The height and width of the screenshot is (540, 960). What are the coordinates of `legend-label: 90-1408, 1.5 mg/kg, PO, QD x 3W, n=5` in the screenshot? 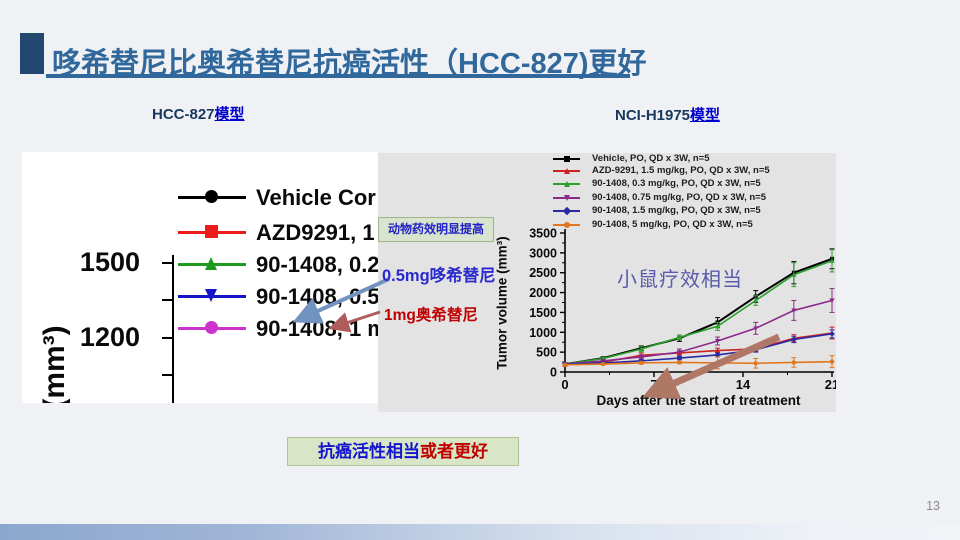 It's located at (676, 210).